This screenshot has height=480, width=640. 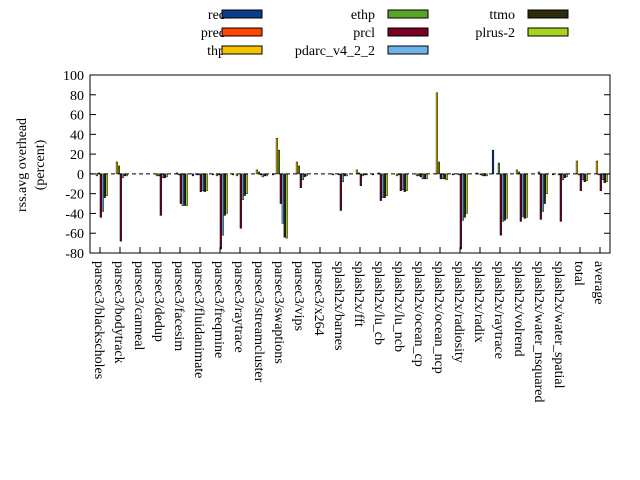 What do you see at coordinates (178, 306) in the screenshot?
I see `x-tick-label: parsec3/facesim` at bounding box center [178, 306].